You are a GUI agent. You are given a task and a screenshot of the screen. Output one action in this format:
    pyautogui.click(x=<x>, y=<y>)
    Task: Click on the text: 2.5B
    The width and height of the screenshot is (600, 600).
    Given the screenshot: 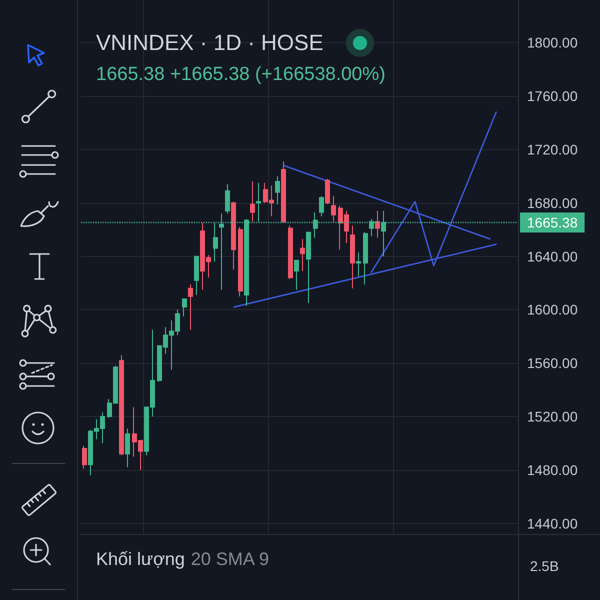 What is the action you would take?
    pyautogui.click(x=544, y=566)
    